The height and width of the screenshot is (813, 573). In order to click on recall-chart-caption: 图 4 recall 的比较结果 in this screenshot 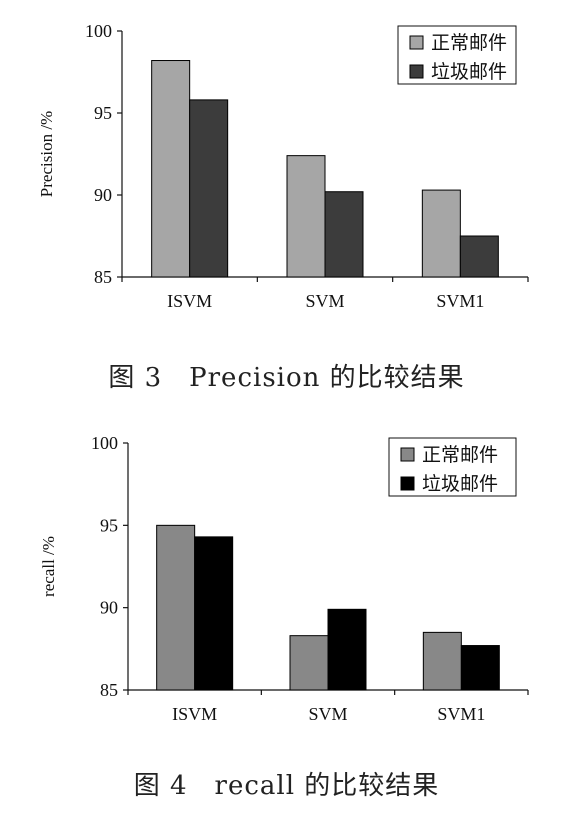, I will do `click(286, 786)`.